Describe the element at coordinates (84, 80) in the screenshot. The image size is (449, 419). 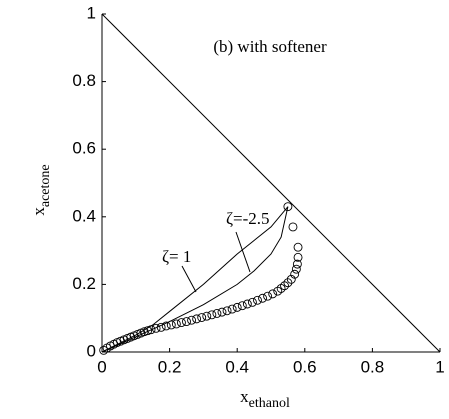
I see `y-tick-label: 0.8` at that location.